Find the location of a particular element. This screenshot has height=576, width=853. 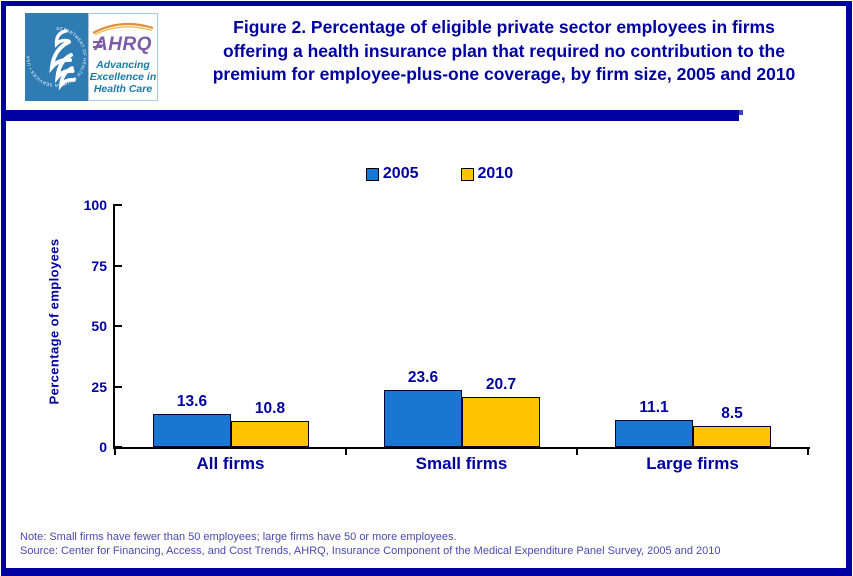

ahrq-logo: AHRQ Advancing Excellence in Health Care is located at coordinates (123, 57).